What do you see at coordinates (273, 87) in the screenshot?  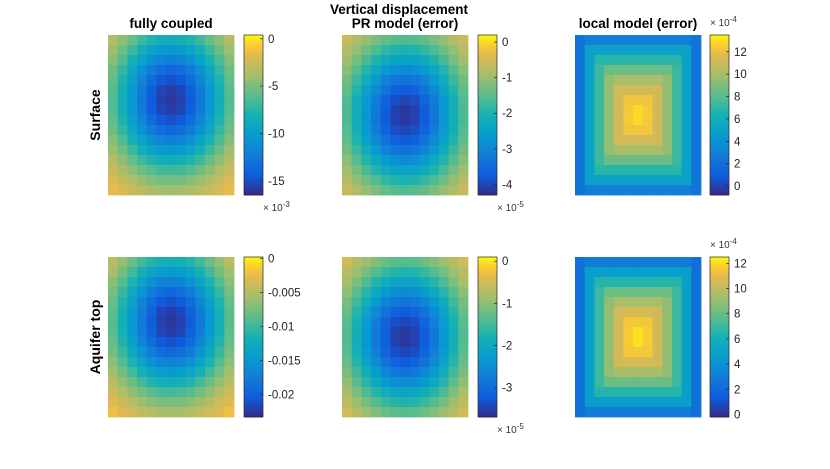 I see `colorbar-tick-label: -5` at bounding box center [273, 87].